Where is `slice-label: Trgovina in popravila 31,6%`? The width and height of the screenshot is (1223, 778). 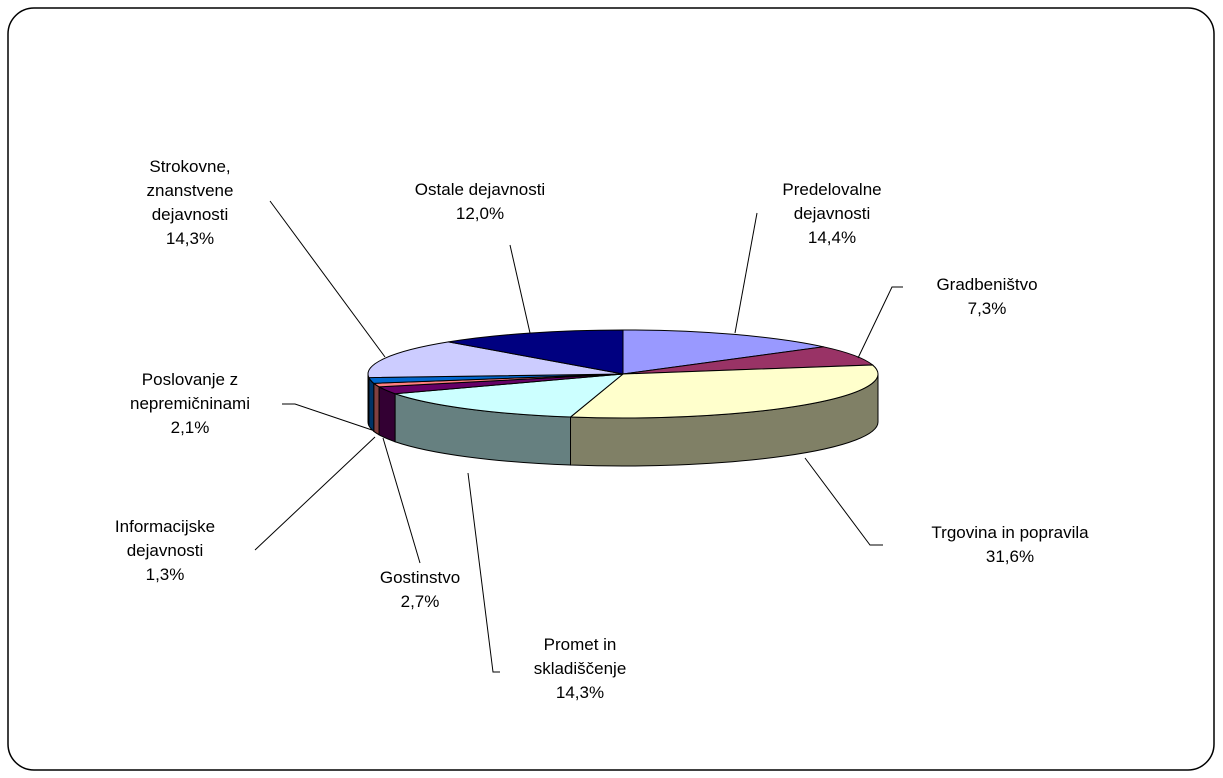
slice-label: Trgovina in popravila 31,6% is located at coordinates (1010, 545).